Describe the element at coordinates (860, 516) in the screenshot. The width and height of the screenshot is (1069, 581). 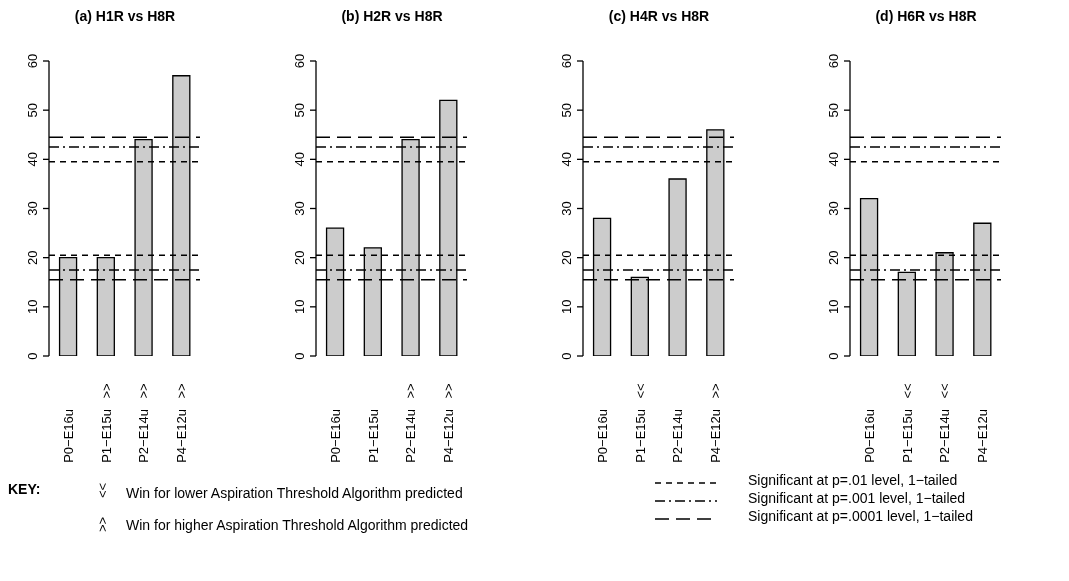
I see `text: Significant at p=.0001 level, 1−tailed` at that location.